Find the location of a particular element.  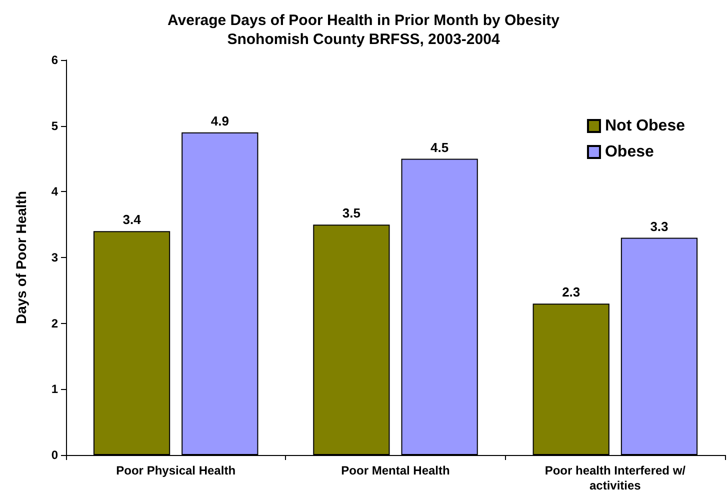

data-label: 3.4 is located at coordinates (132, 220).